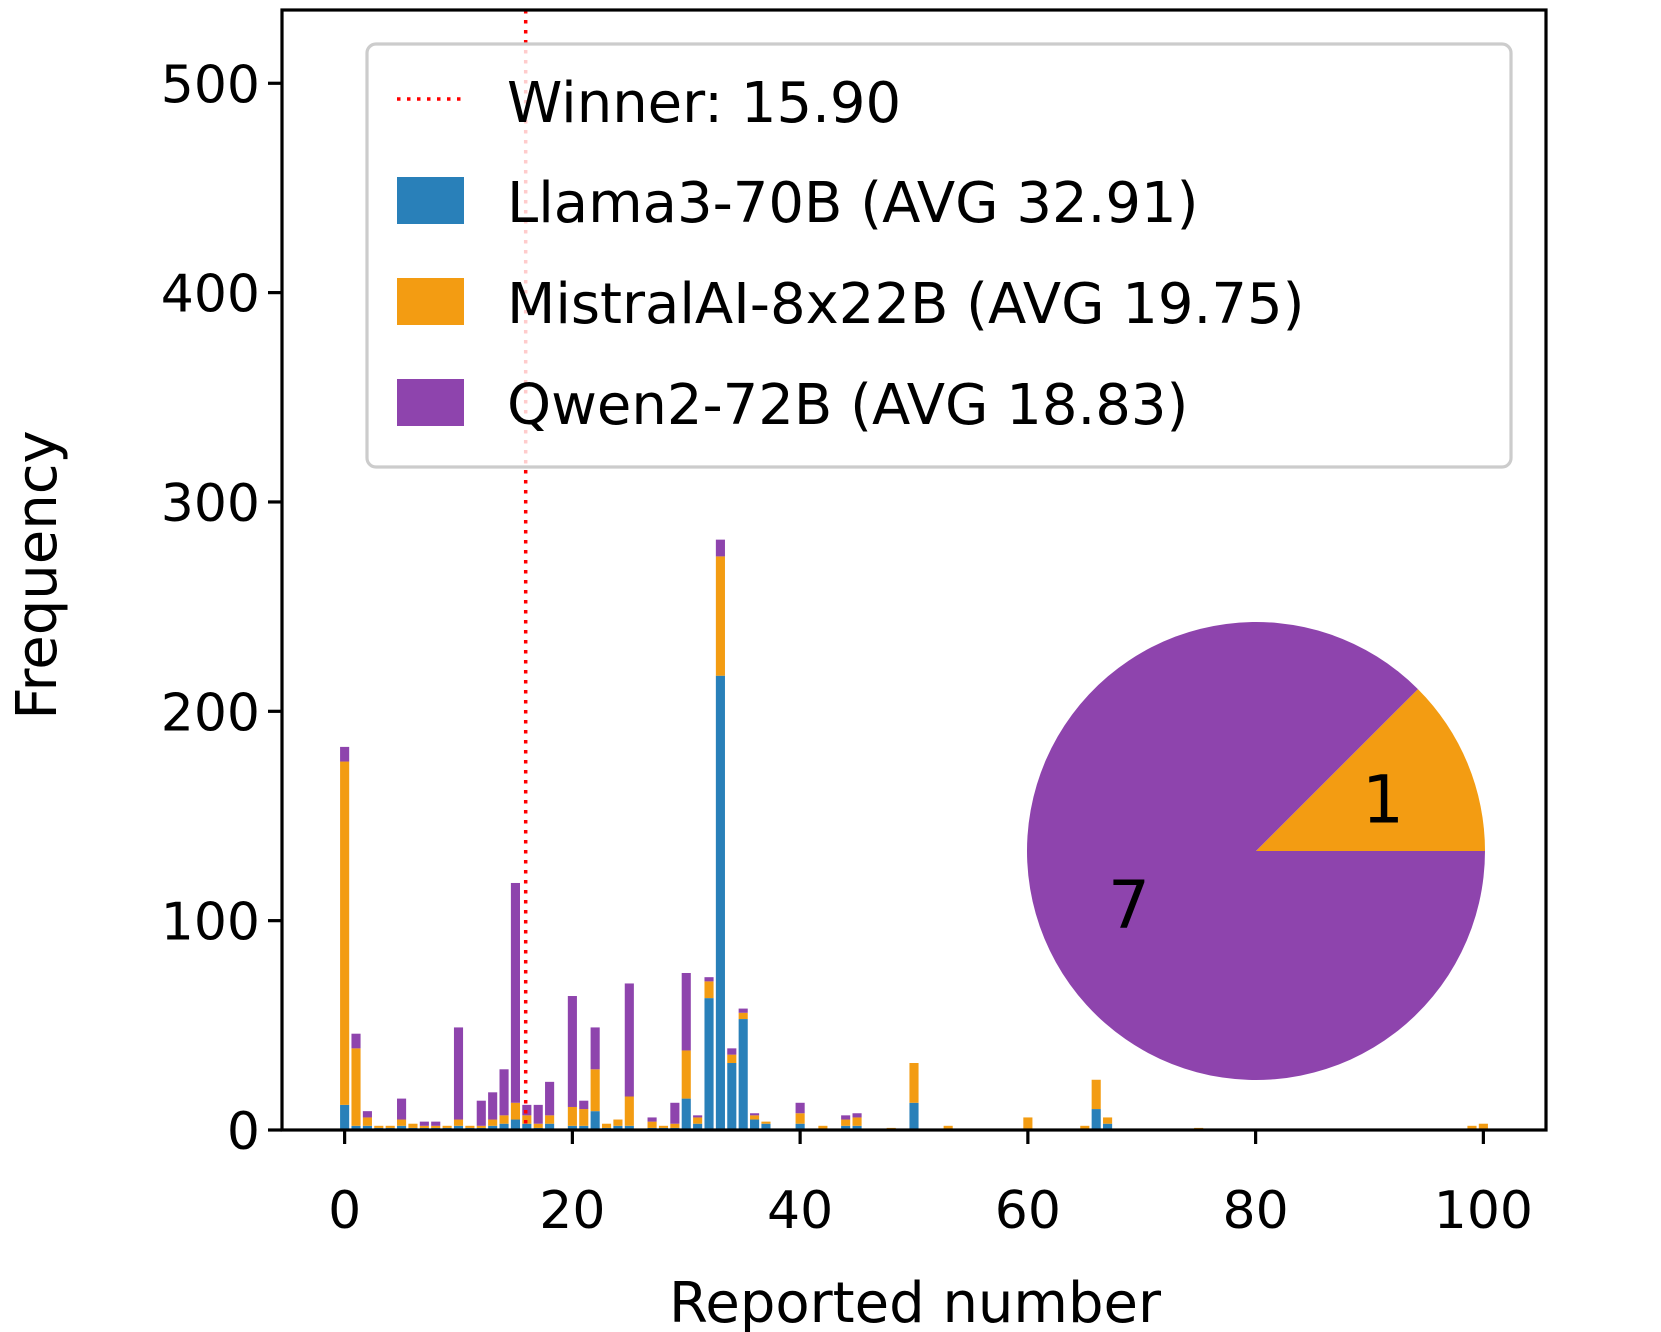  I want to click on legend-label-qwen2: Qwen2-72B (AVG 18.83), so click(847, 405).